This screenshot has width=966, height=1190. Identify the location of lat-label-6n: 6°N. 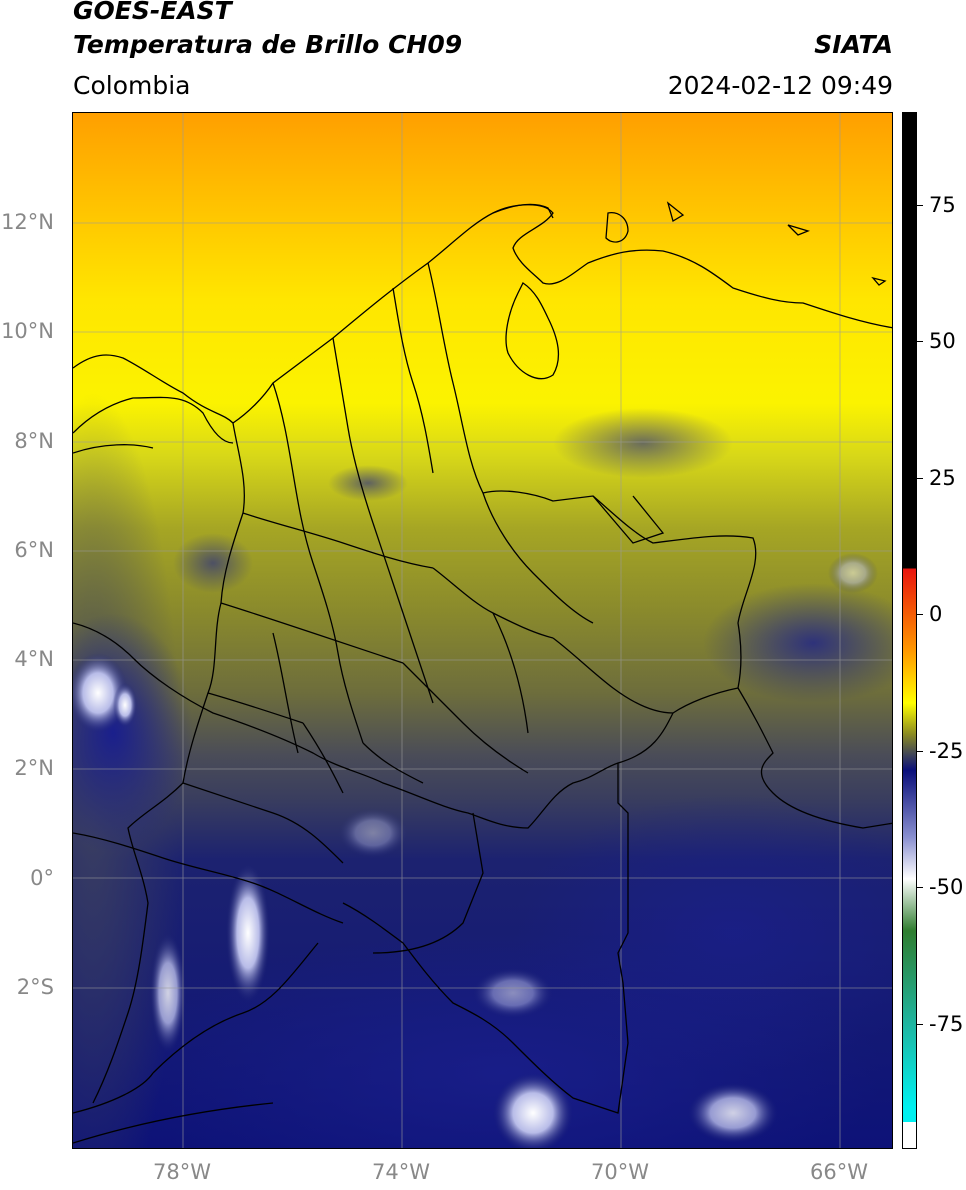
(34, 550).